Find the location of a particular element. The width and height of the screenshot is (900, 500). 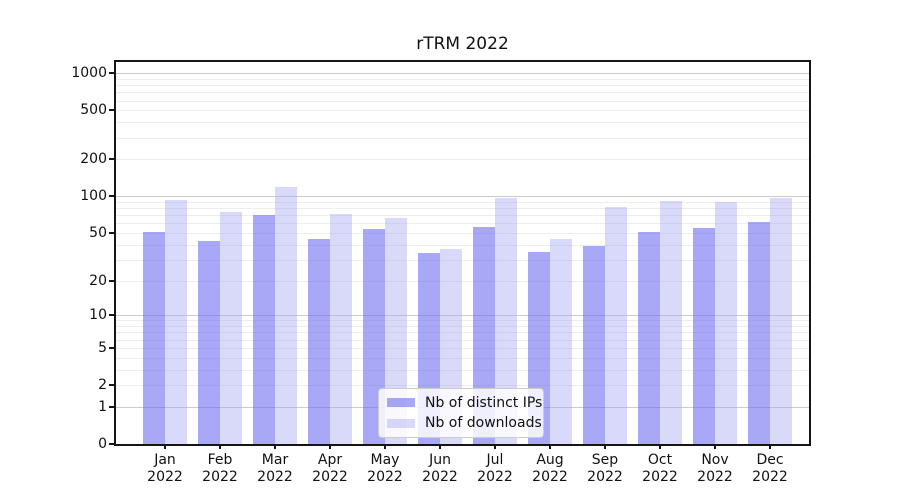

y-tick-label: 50 is located at coordinates (98, 232).